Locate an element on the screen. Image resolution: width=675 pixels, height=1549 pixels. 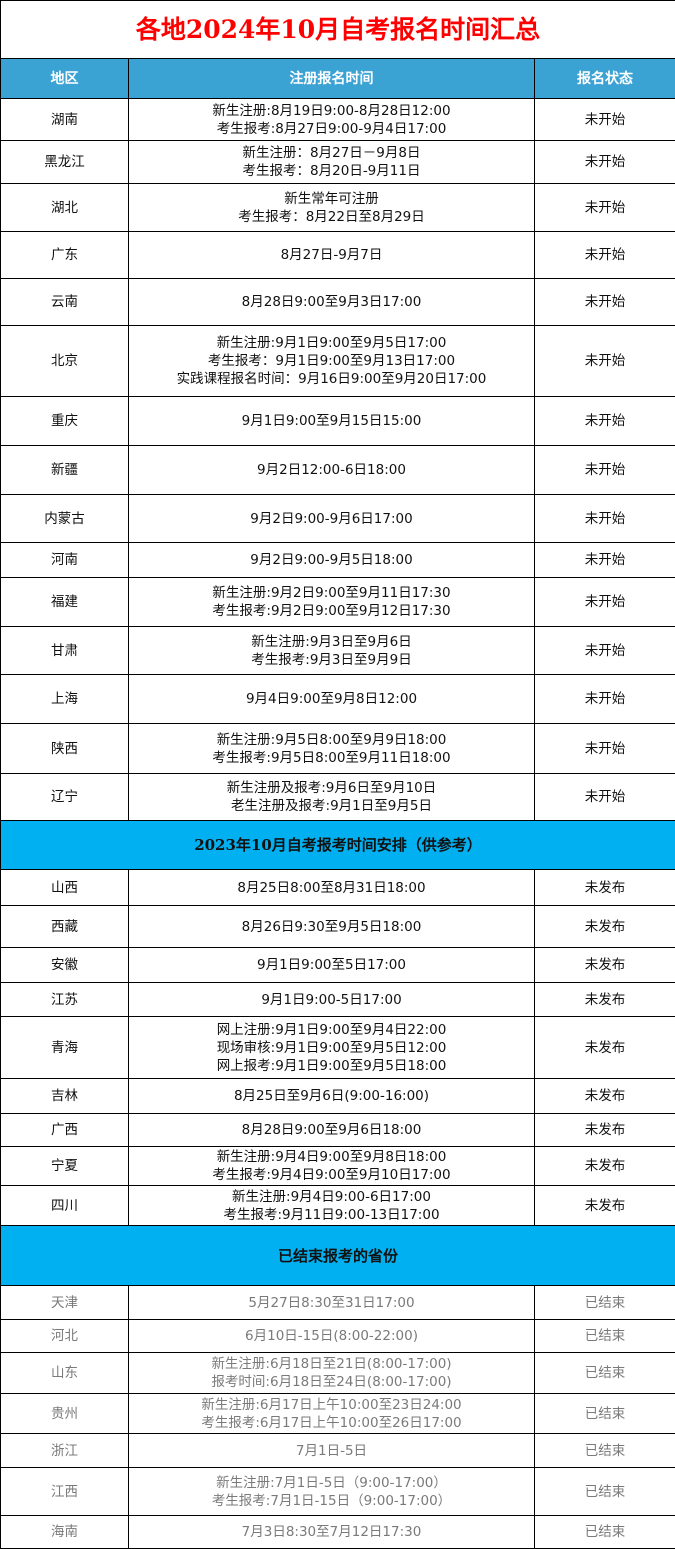
time-cell: 8月26日9:30至9月5日18:00 is located at coordinates (332, 927).